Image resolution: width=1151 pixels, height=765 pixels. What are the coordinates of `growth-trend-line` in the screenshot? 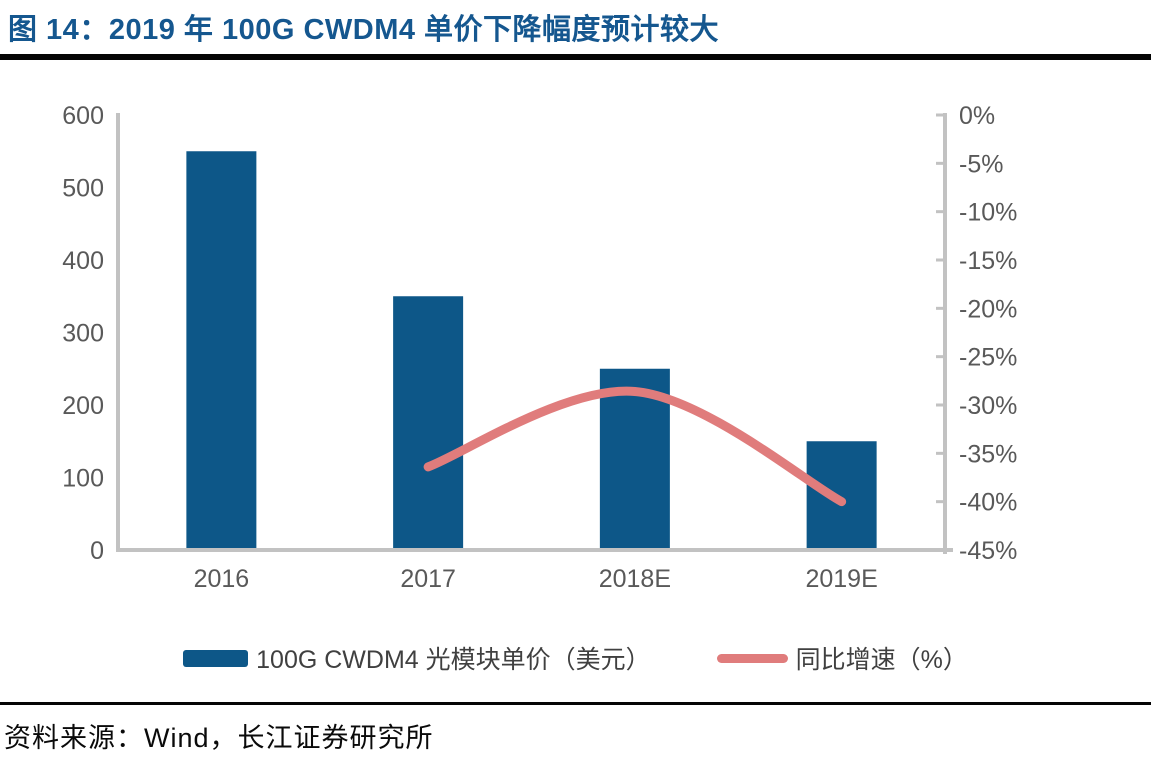 It's located at (635, 446).